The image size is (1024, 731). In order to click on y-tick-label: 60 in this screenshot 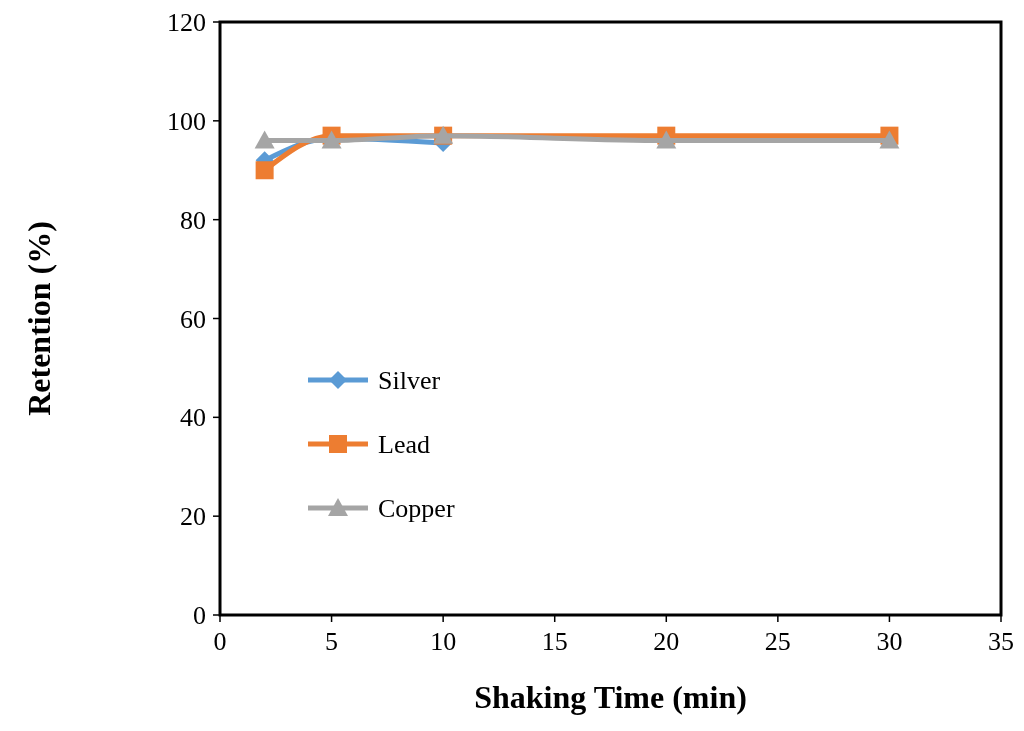, I will do `click(193, 319)`.